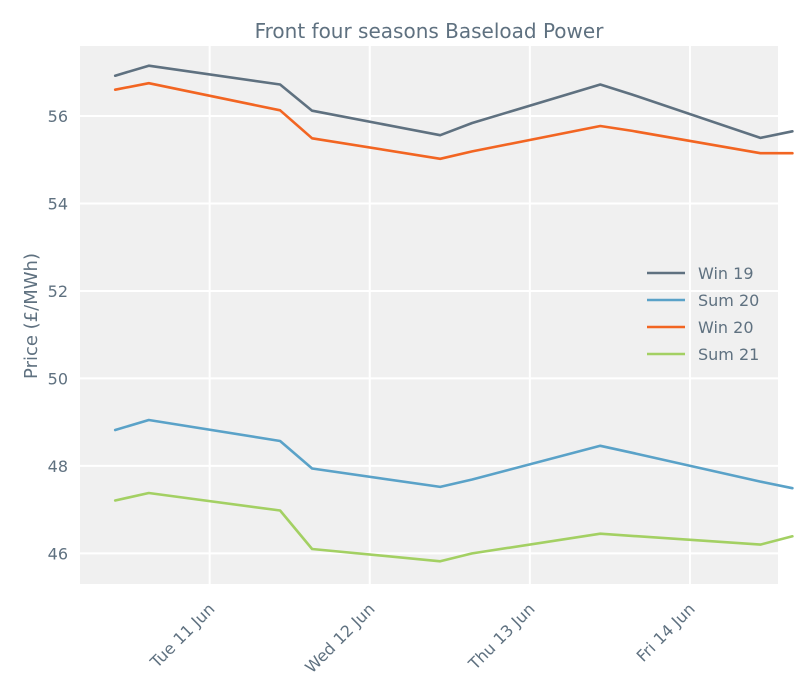 The width and height of the screenshot is (800, 700). I want to click on legend-label: Sum 21, so click(728, 354).